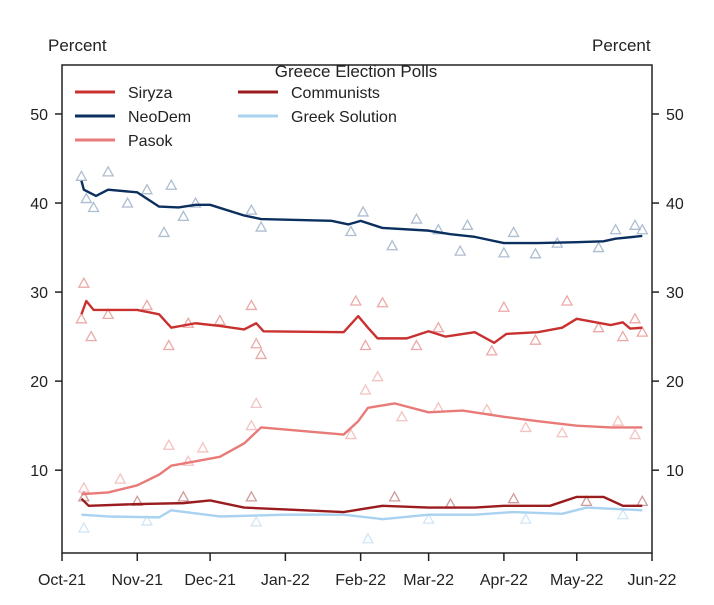 Image resolution: width=714 pixels, height=605 pixels. Describe the element at coordinates (361, 504) in the screenshot. I see `communists-line` at that location.